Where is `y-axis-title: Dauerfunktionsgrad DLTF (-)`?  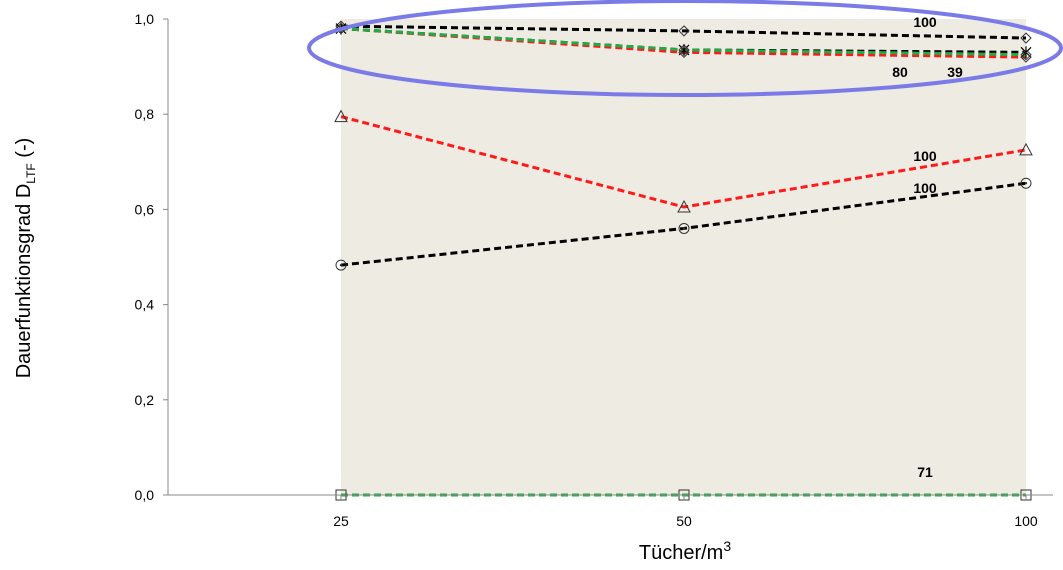 y-axis-title: Dauerfunktionsgrad DLTF (-) is located at coordinates (25, 258).